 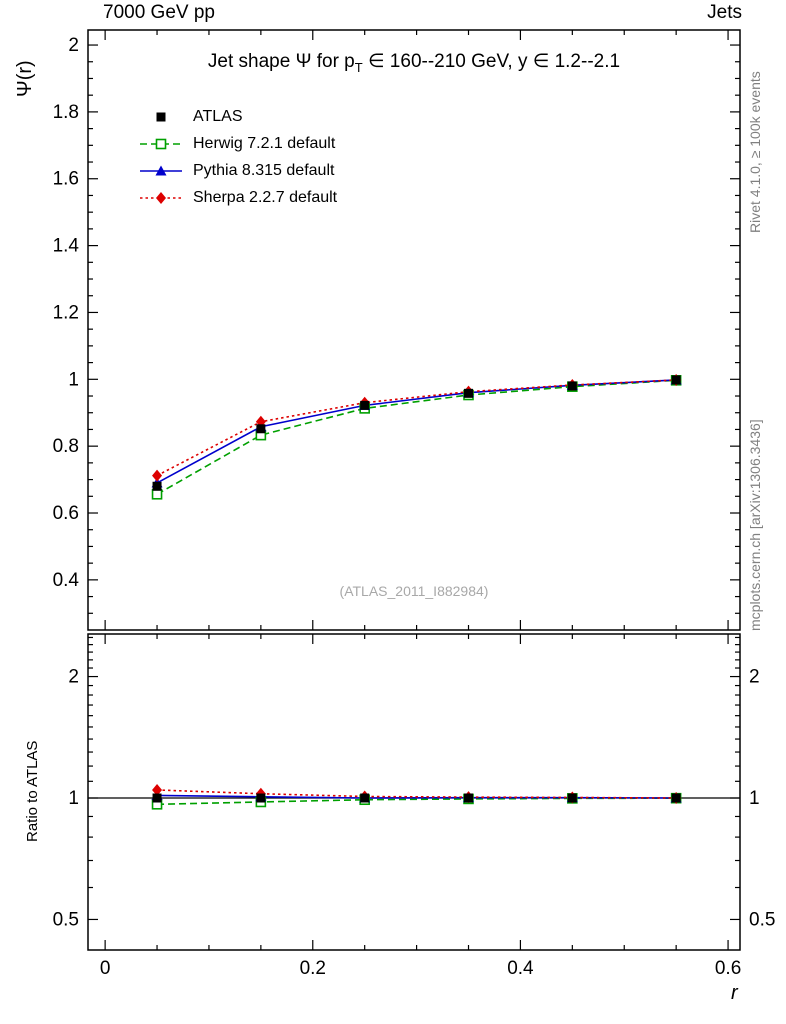 What do you see at coordinates (281, 61) in the screenshot?
I see `plot-title-pre: Jet shape Ψ for p` at bounding box center [281, 61].